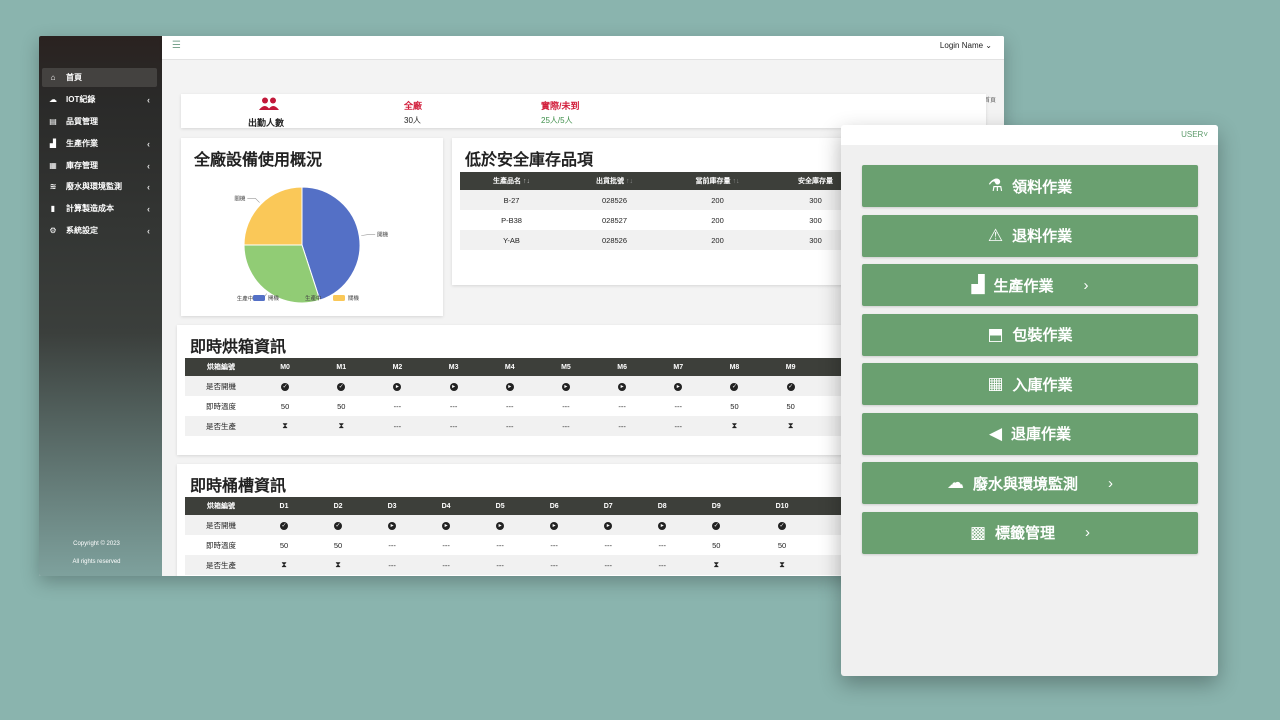 The width and height of the screenshot is (1280, 720). What do you see at coordinates (96, 562) in the screenshot?
I see `rights-text: All rights reserved` at bounding box center [96, 562].